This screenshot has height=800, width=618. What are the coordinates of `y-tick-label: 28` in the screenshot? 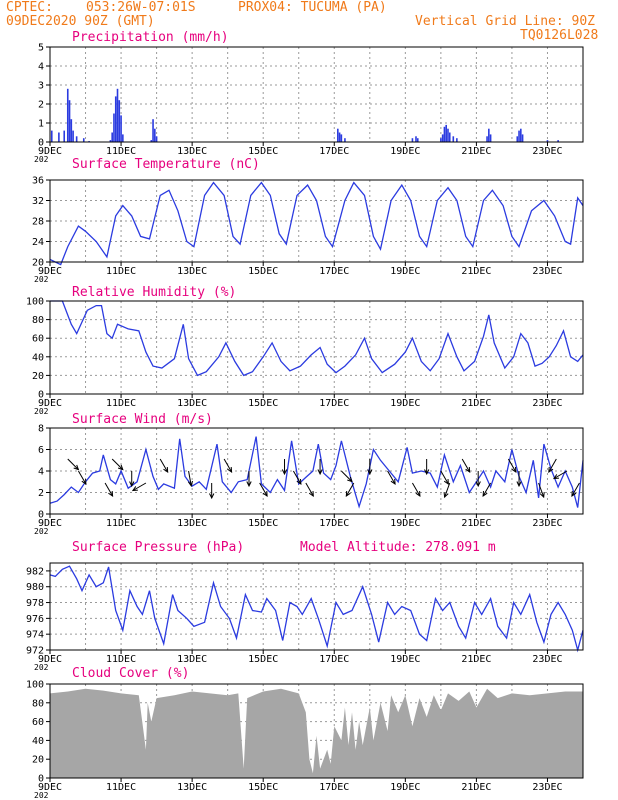 It's located at (38, 222).